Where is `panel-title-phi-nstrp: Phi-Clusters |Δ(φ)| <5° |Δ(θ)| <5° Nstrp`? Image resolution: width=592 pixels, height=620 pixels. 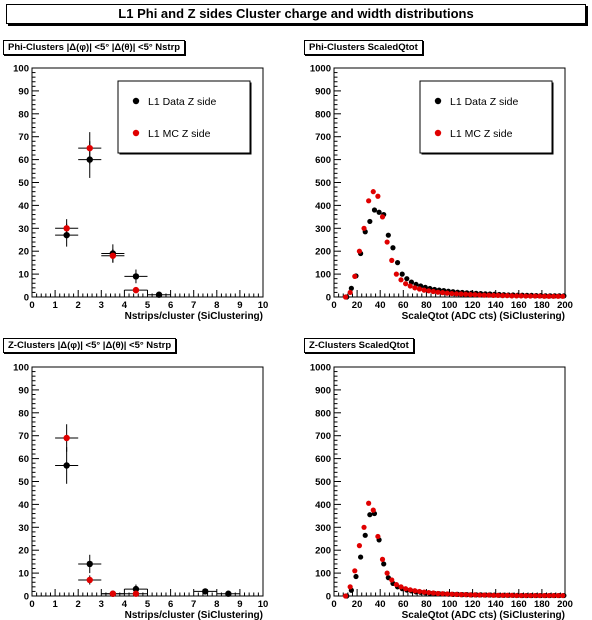 panel-title-phi-nstrp: Phi-Clusters |Δ(φ)| <5° |Δ(θ)| <5° Nstrp is located at coordinates (94, 47).